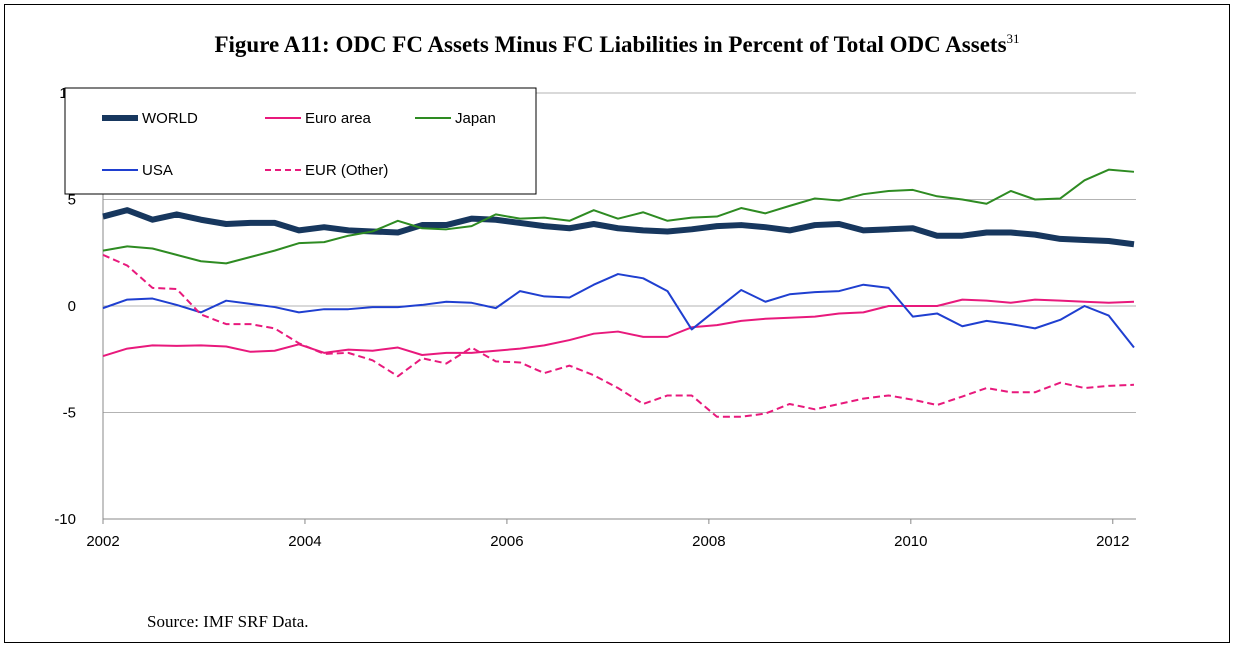  Describe the element at coordinates (338, 118) in the screenshot. I see `legend-label: Euro area` at that location.